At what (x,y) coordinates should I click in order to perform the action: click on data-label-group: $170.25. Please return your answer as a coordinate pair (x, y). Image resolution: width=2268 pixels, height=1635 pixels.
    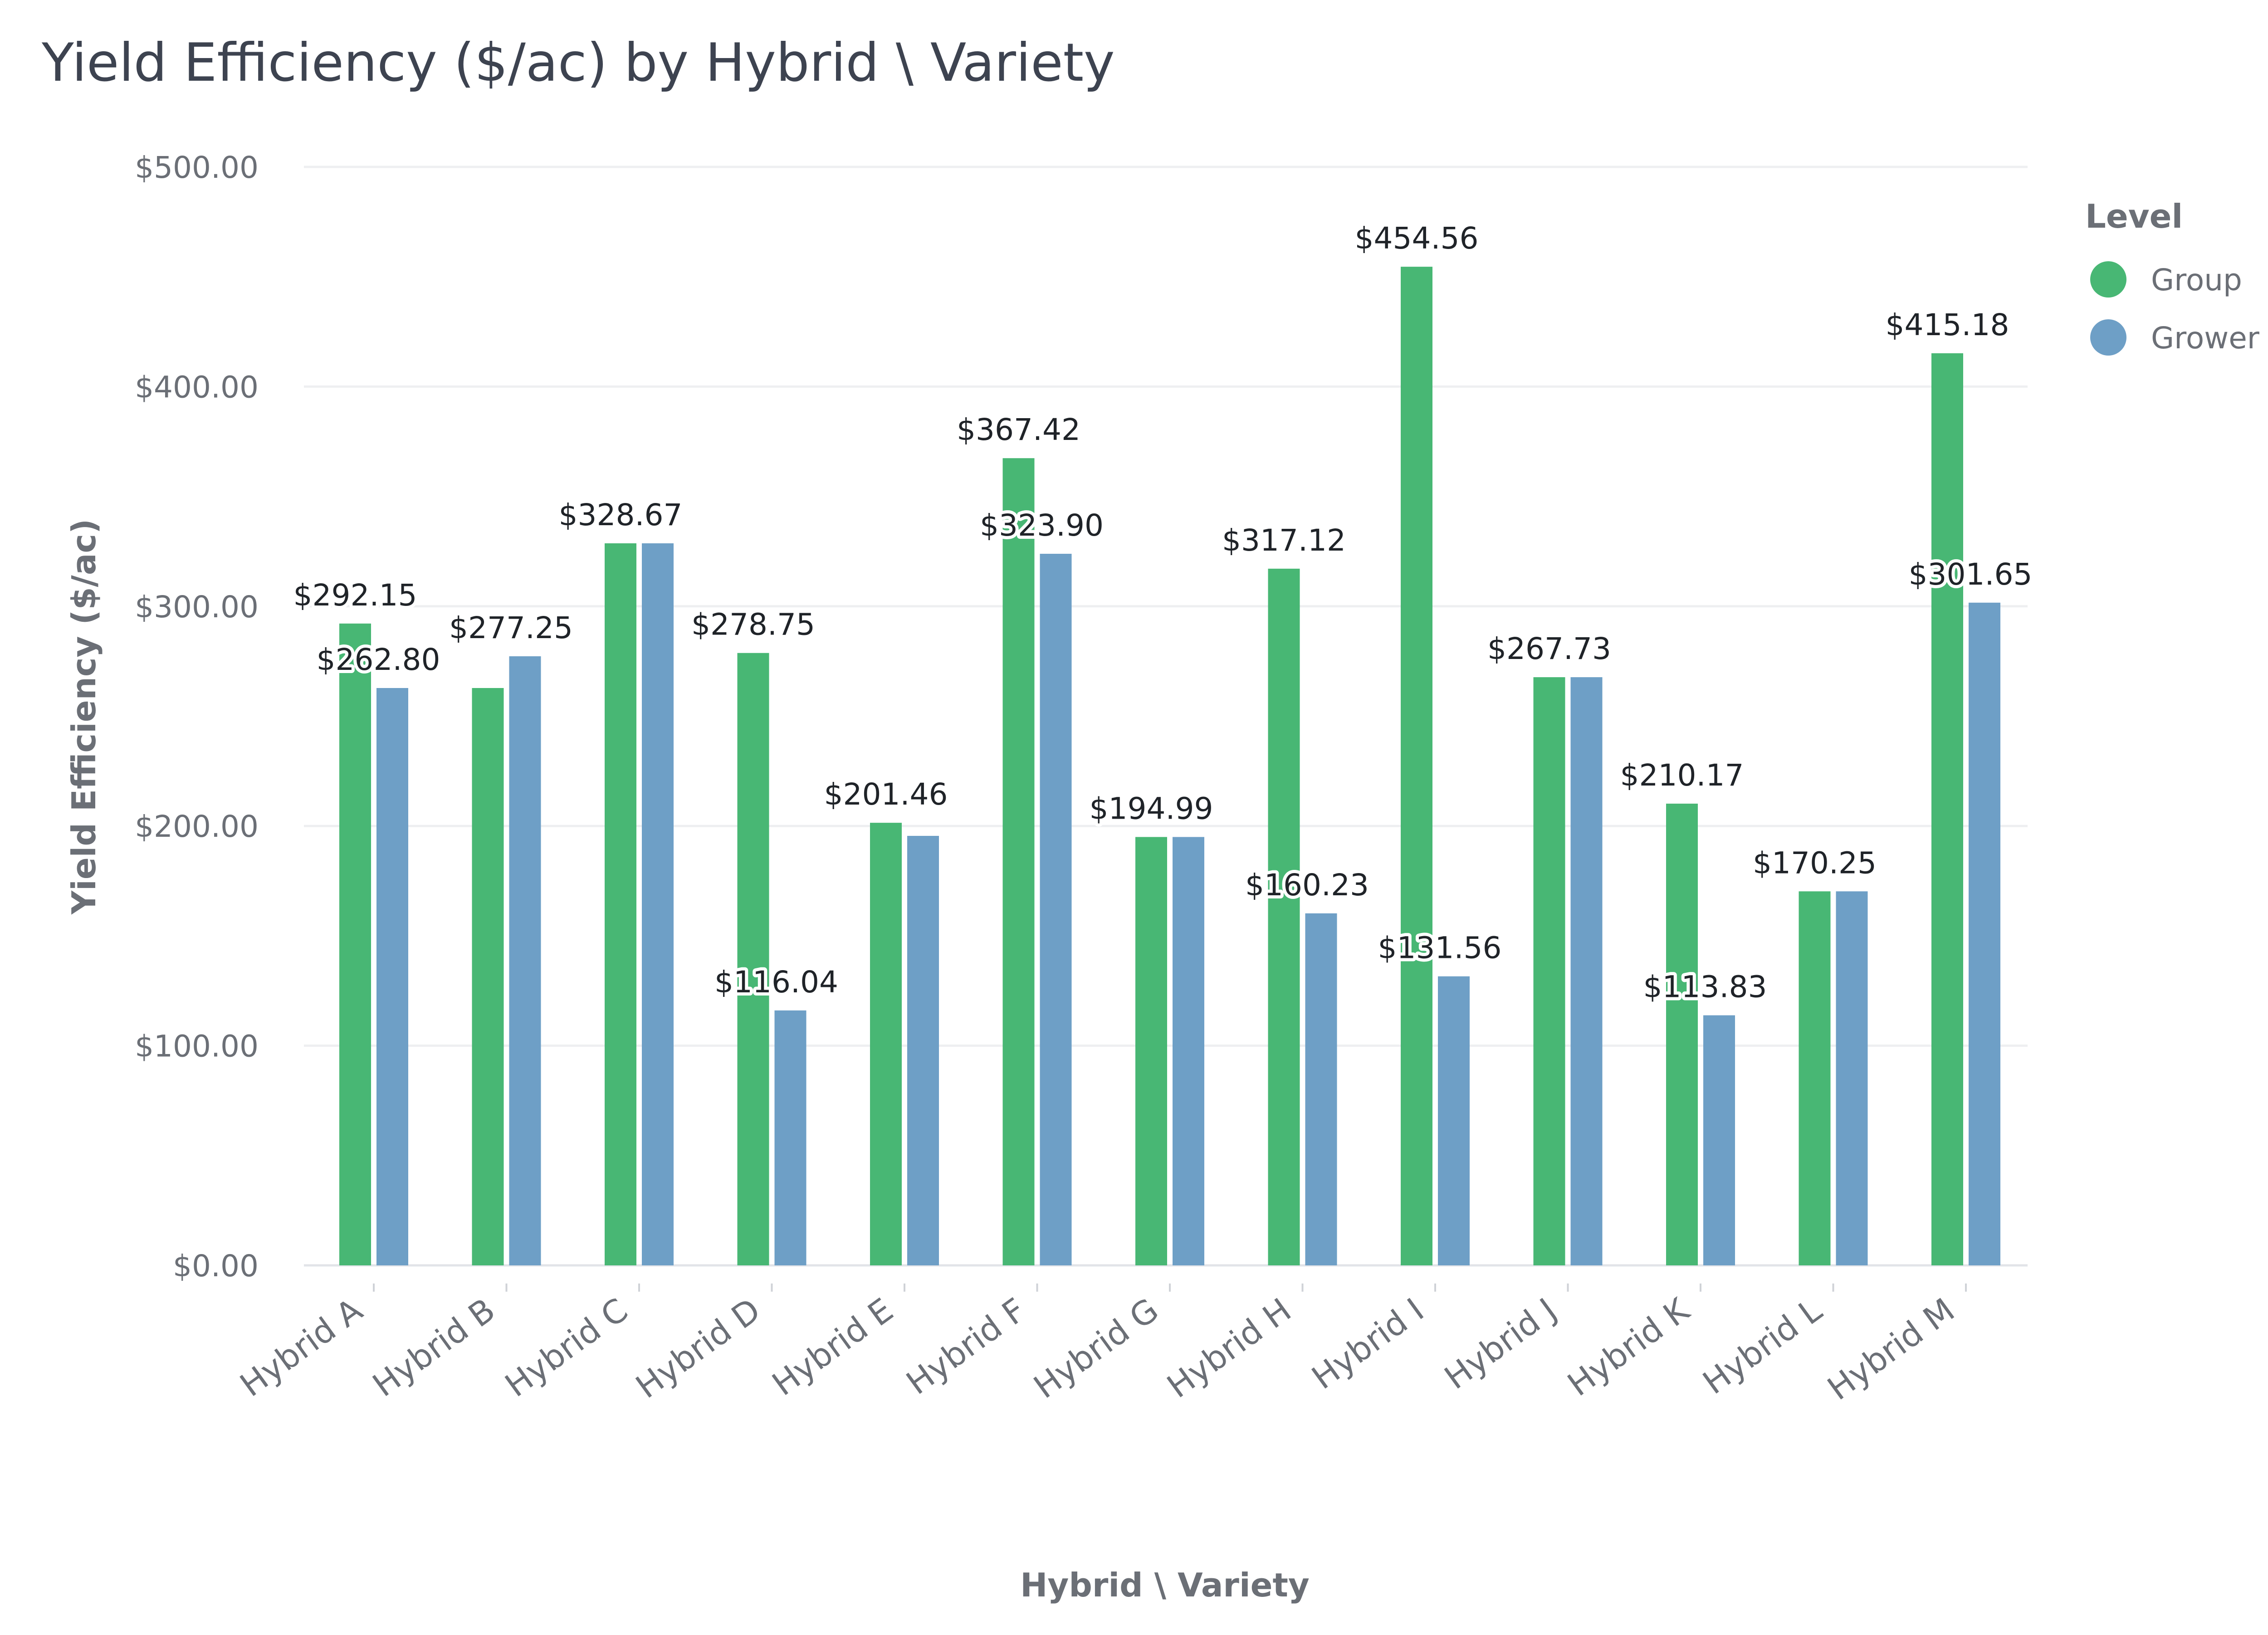
    Looking at the image, I should click on (1815, 862).